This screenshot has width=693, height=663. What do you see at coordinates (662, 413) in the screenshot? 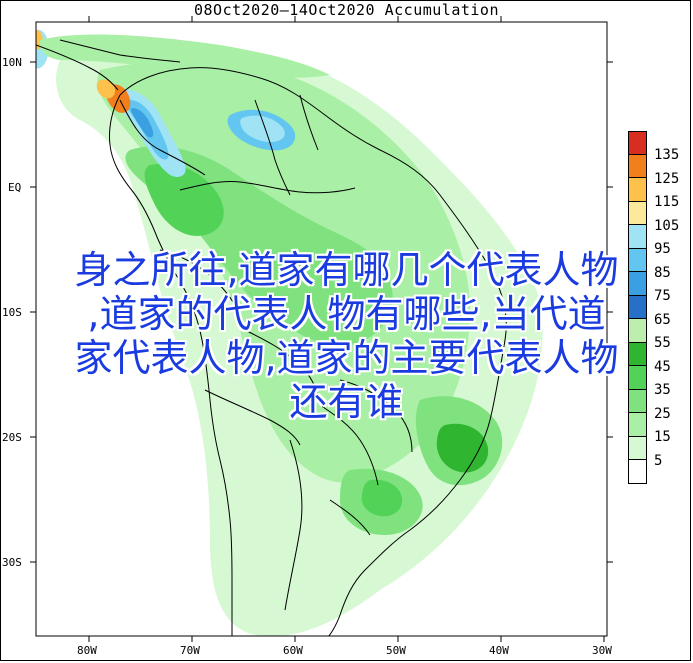
I see `legend-label: 25` at bounding box center [662, 413].